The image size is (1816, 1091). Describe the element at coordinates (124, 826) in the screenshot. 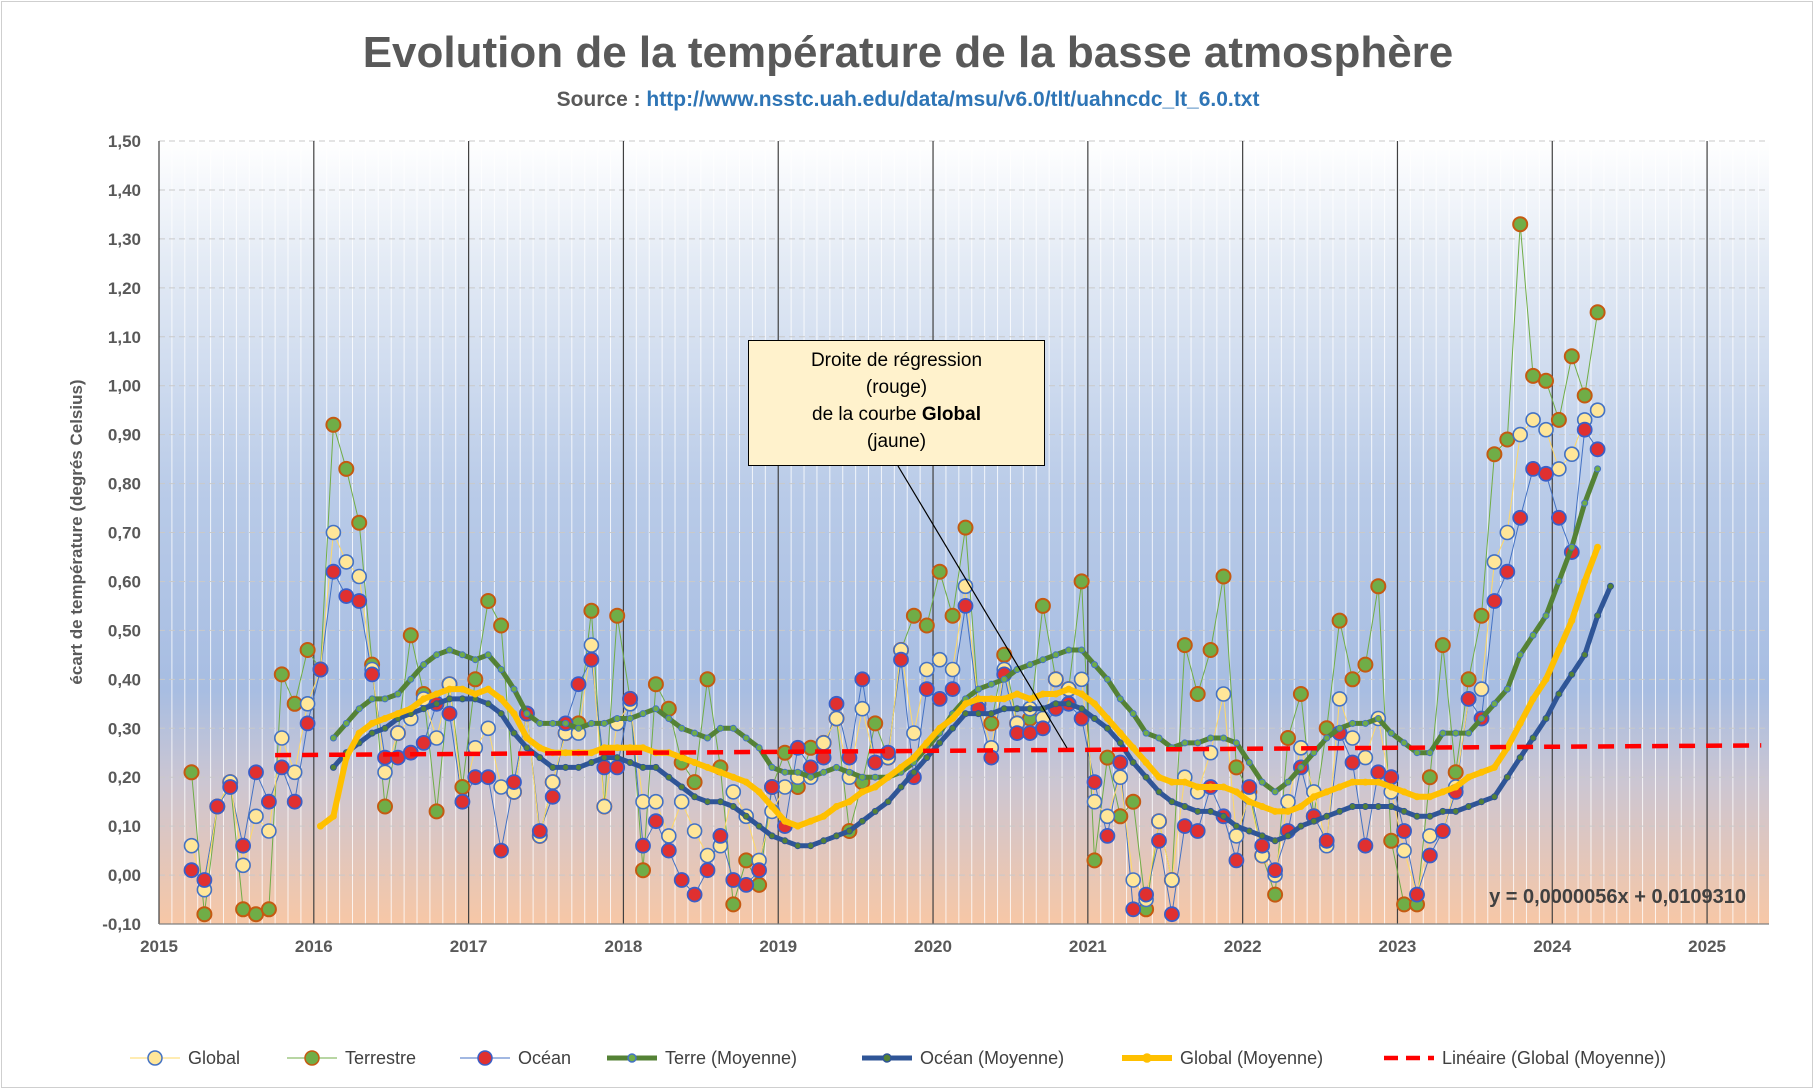

I see `y-tick-label: 0,10` at that location.